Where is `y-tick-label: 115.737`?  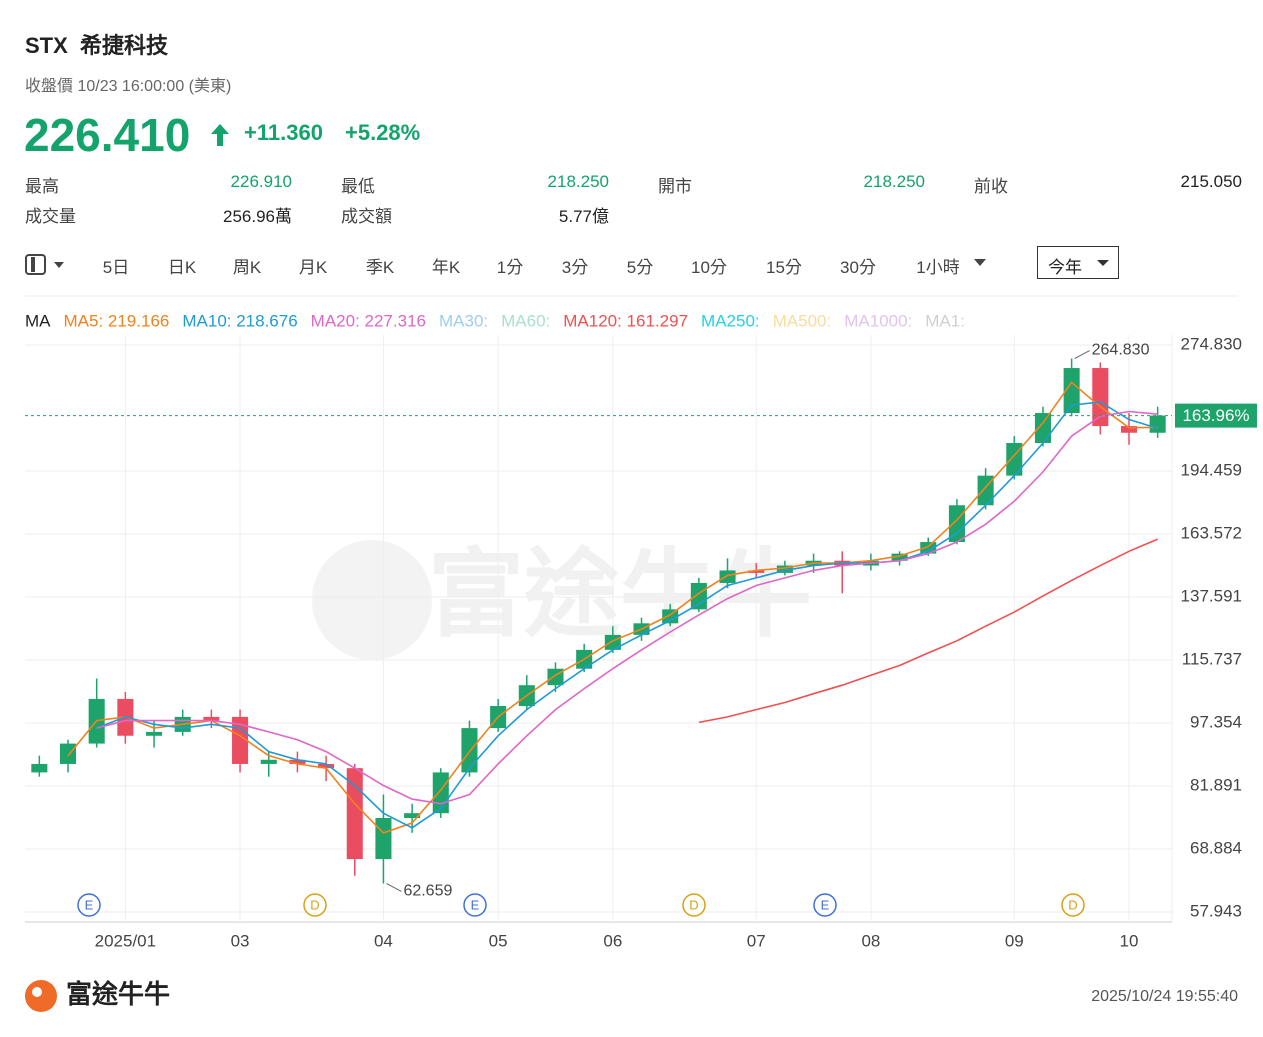 y-tick-label: 115.737 is located at coordinates (1212, 658).